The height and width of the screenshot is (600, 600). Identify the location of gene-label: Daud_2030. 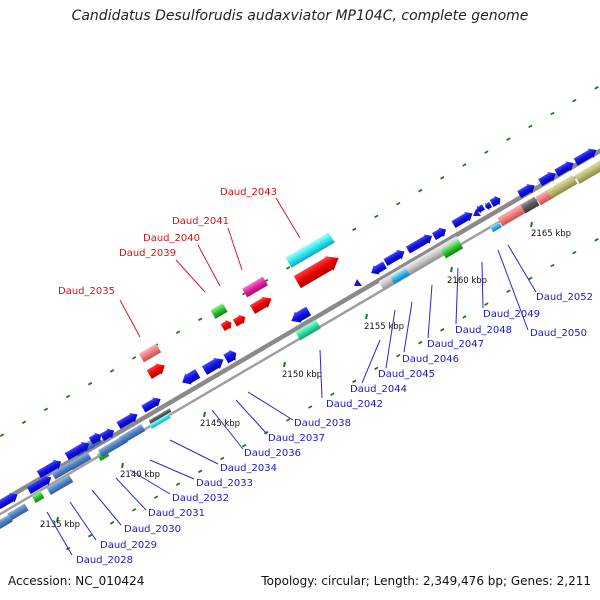
(152, 529).